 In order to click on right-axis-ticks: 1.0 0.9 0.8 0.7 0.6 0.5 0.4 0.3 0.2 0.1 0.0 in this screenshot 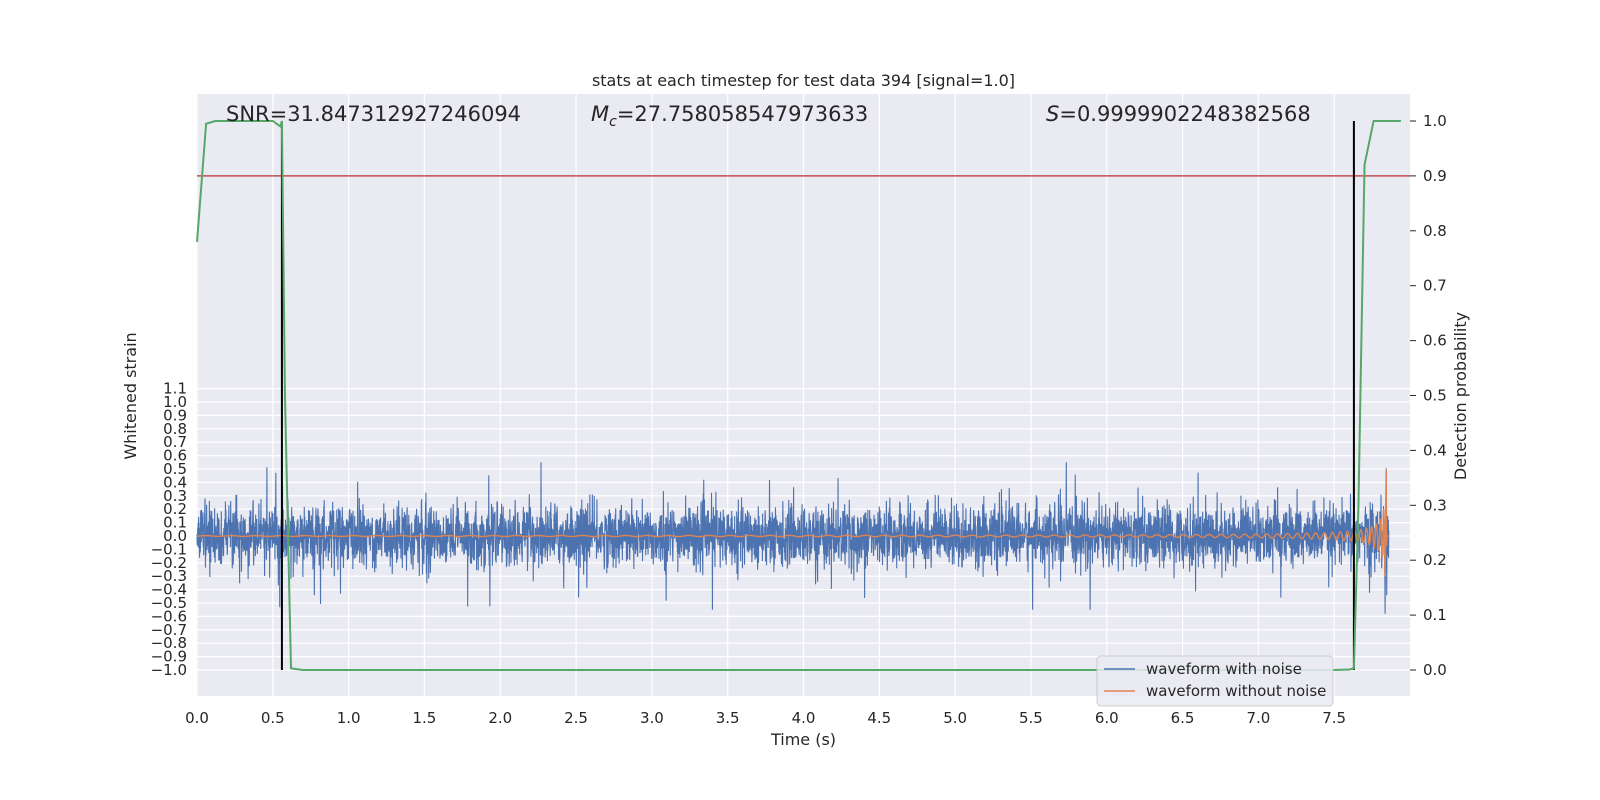, I will do `click(1428, 395)`.